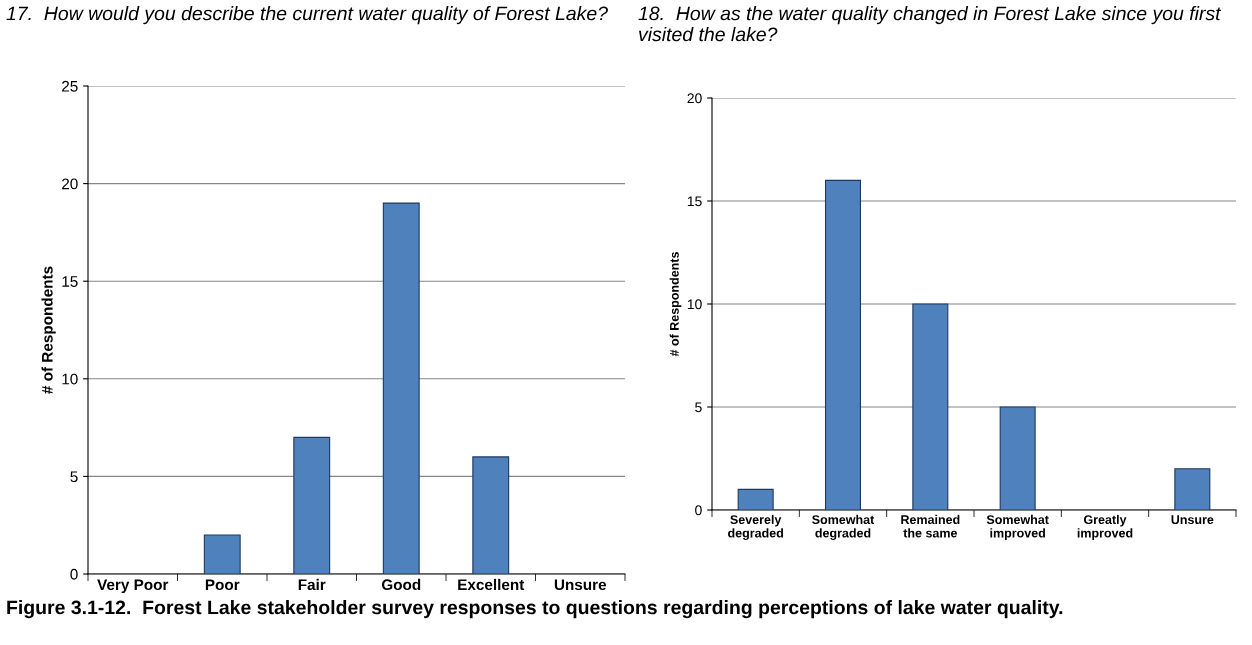 Image resolution: width=1252 pixels, height=645 pixels. I want to click on x-tick-label: Somewhat improved, so click(1017, 527).